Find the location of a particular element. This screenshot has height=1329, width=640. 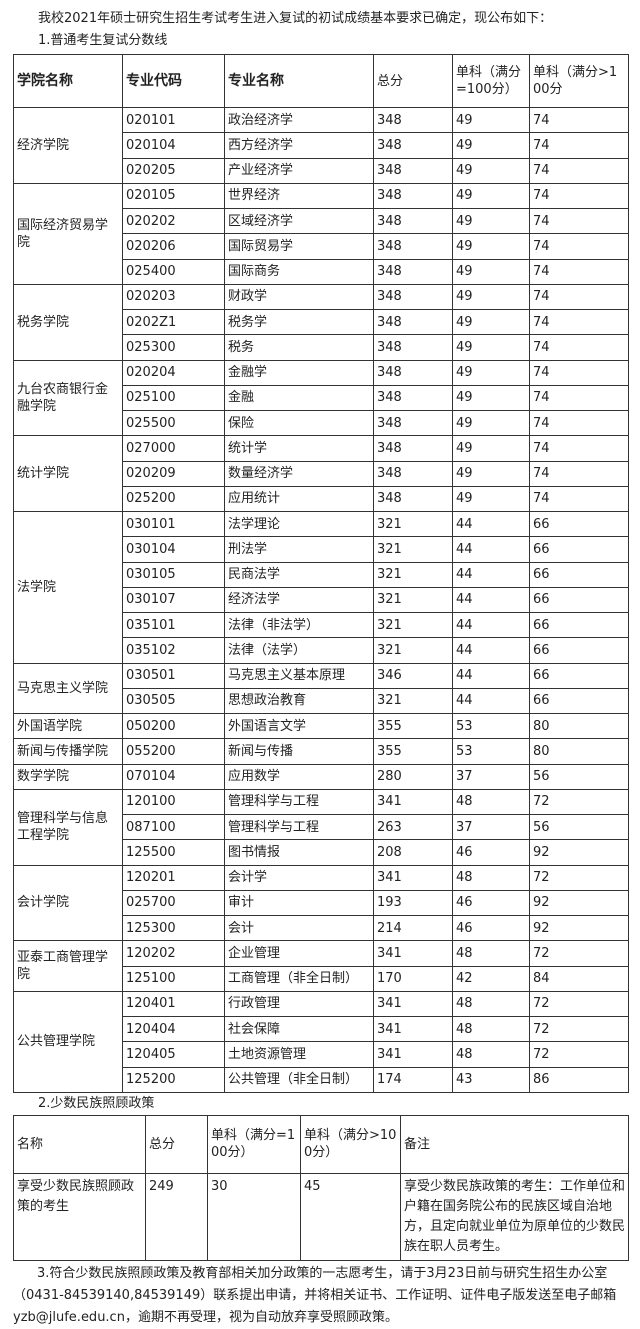

cell-major: 财政学 is located at coordinates (299, 297).